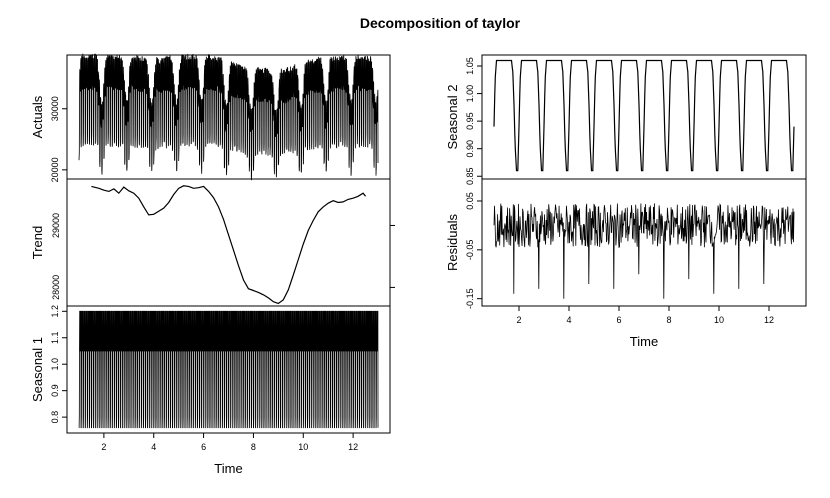 The image size is (830, 498). I want to click on y-axis-label: Seasonal 1, so click(37, 369).